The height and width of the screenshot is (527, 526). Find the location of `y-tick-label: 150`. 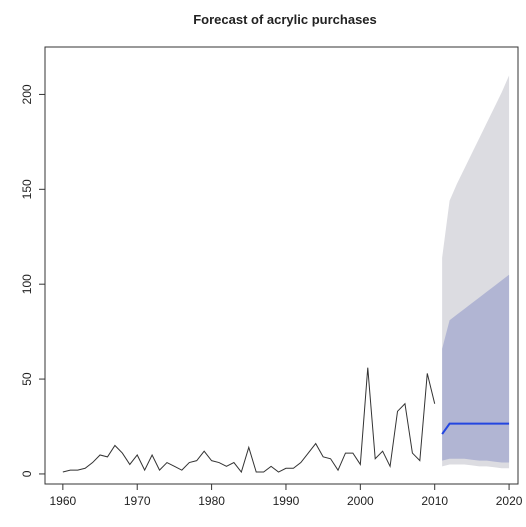

y-tick-label: 150 is located at coordinates (27, 189).